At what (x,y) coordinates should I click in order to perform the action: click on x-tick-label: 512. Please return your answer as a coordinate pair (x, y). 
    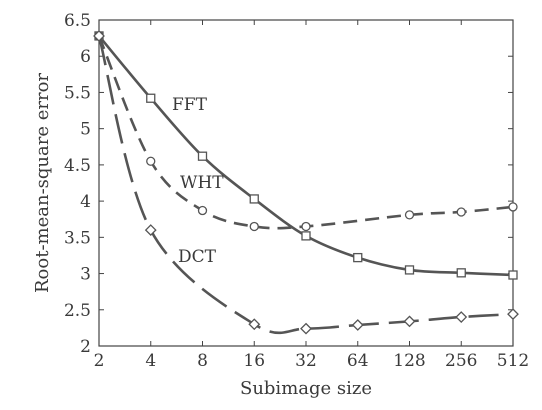
    Looking at the image, I should click on (513, 361).